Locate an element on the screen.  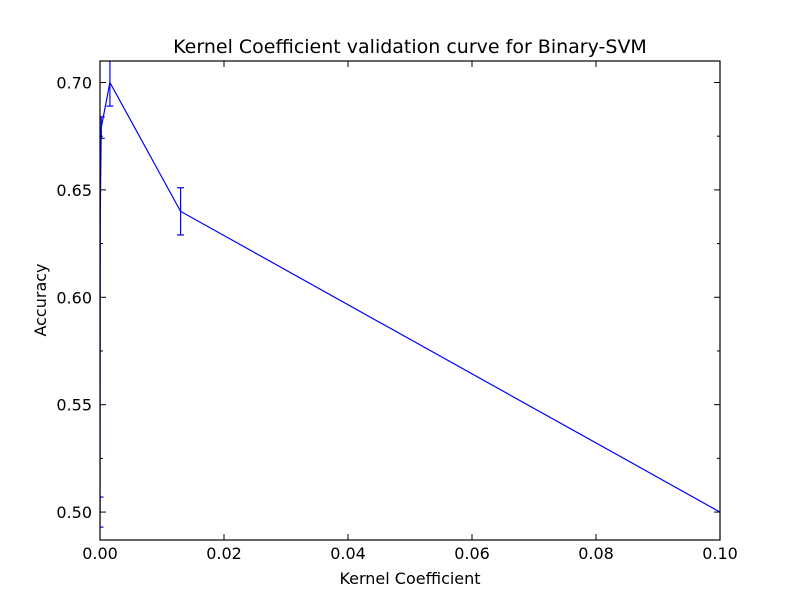
y-tick-label: 0.55 is located at coordinates (74, 405).